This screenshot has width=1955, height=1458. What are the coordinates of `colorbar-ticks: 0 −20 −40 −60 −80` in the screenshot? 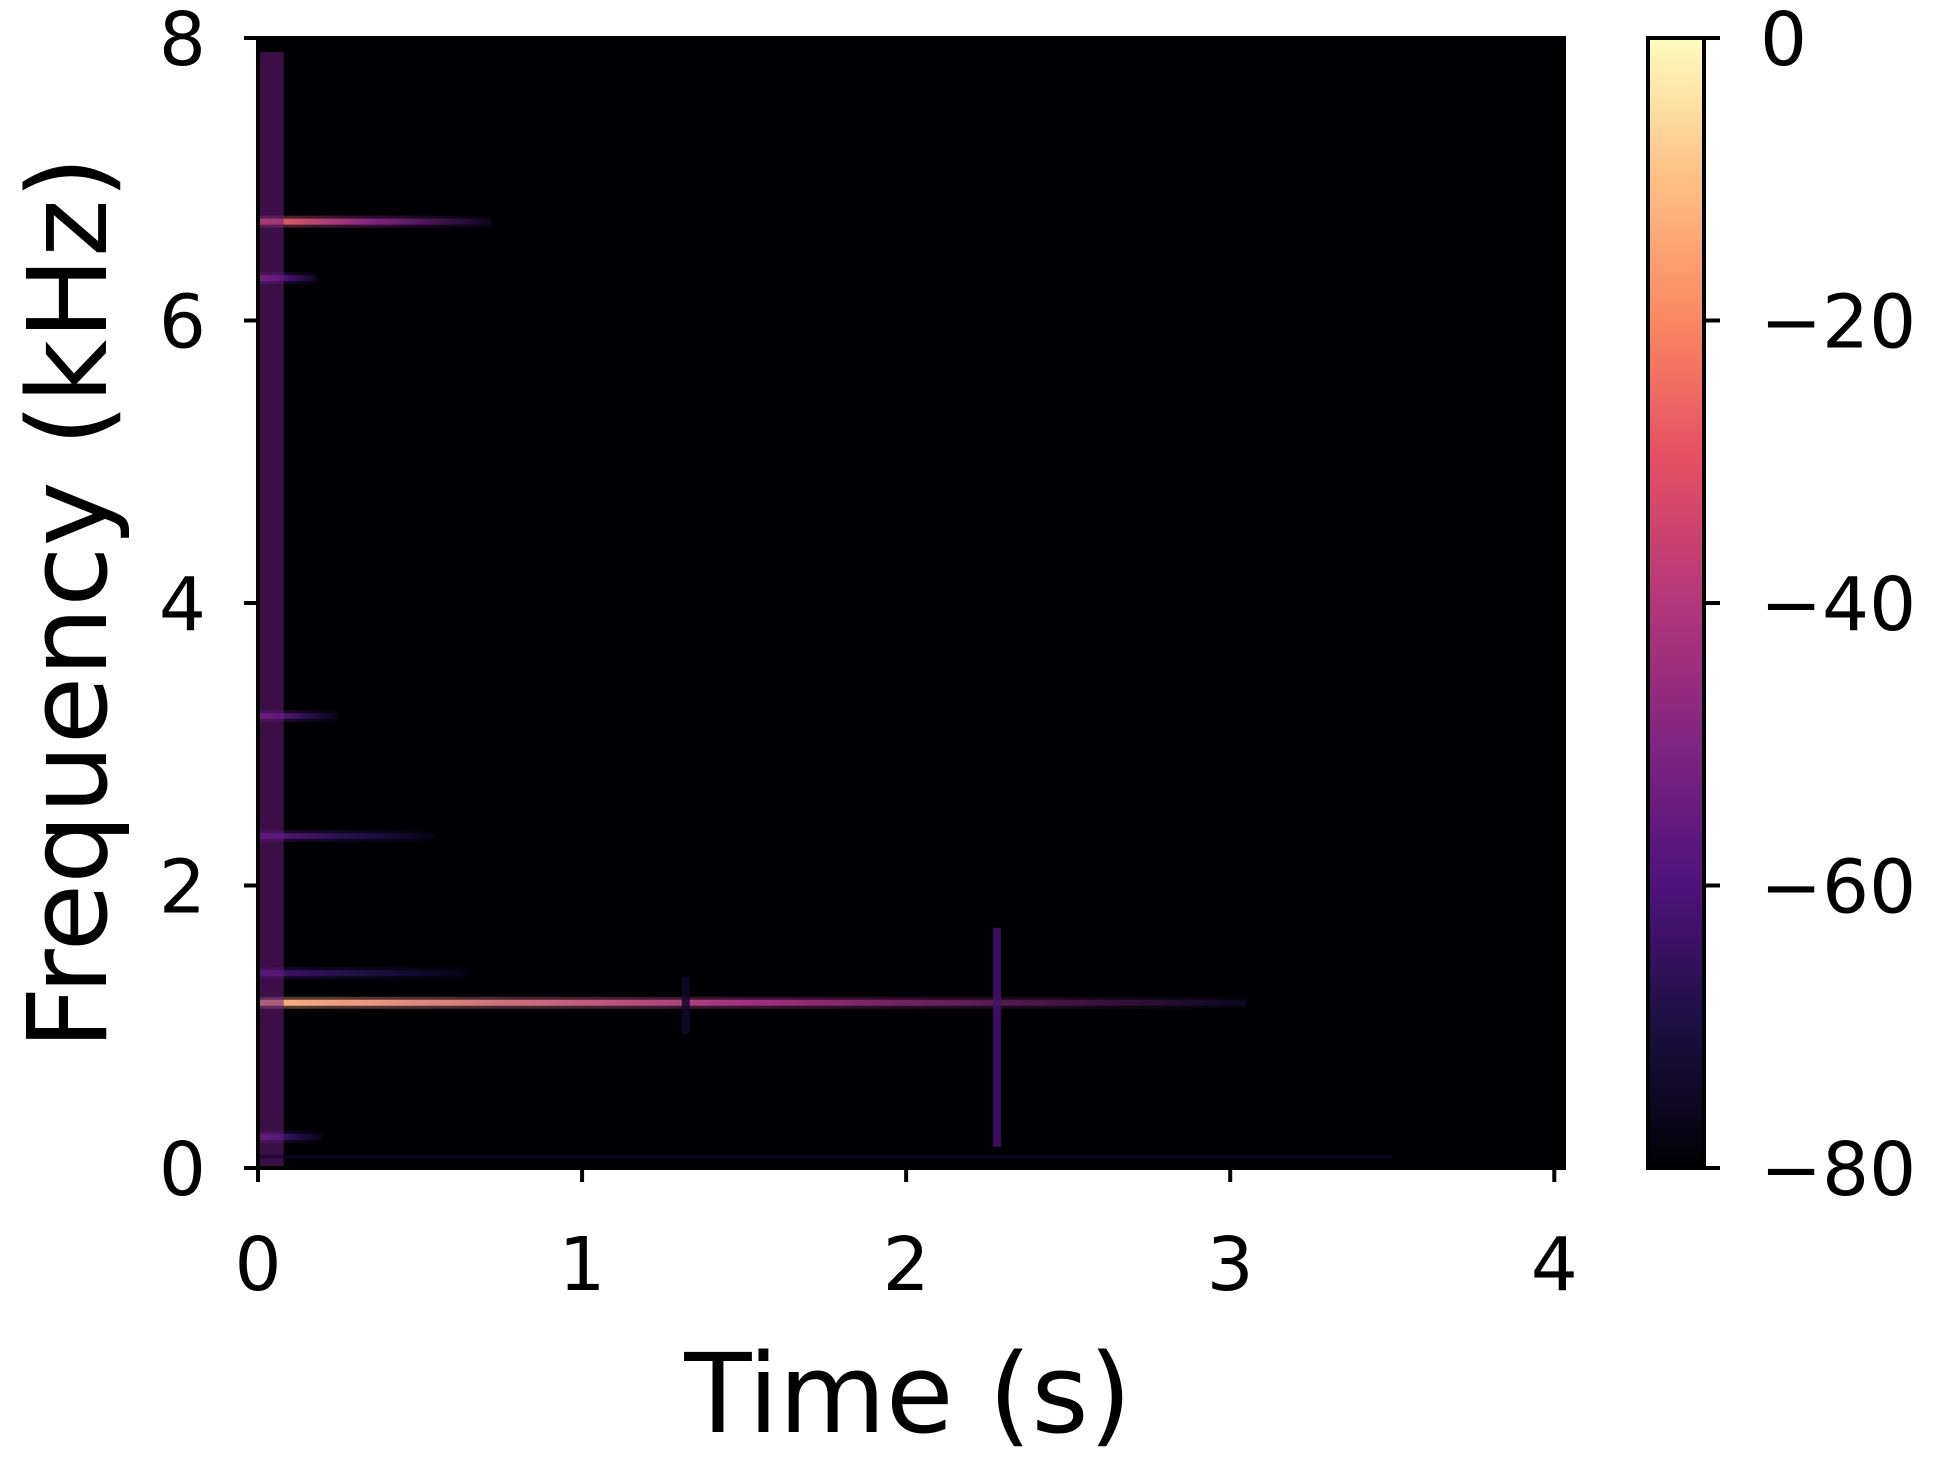 It's located at (1810, 606).